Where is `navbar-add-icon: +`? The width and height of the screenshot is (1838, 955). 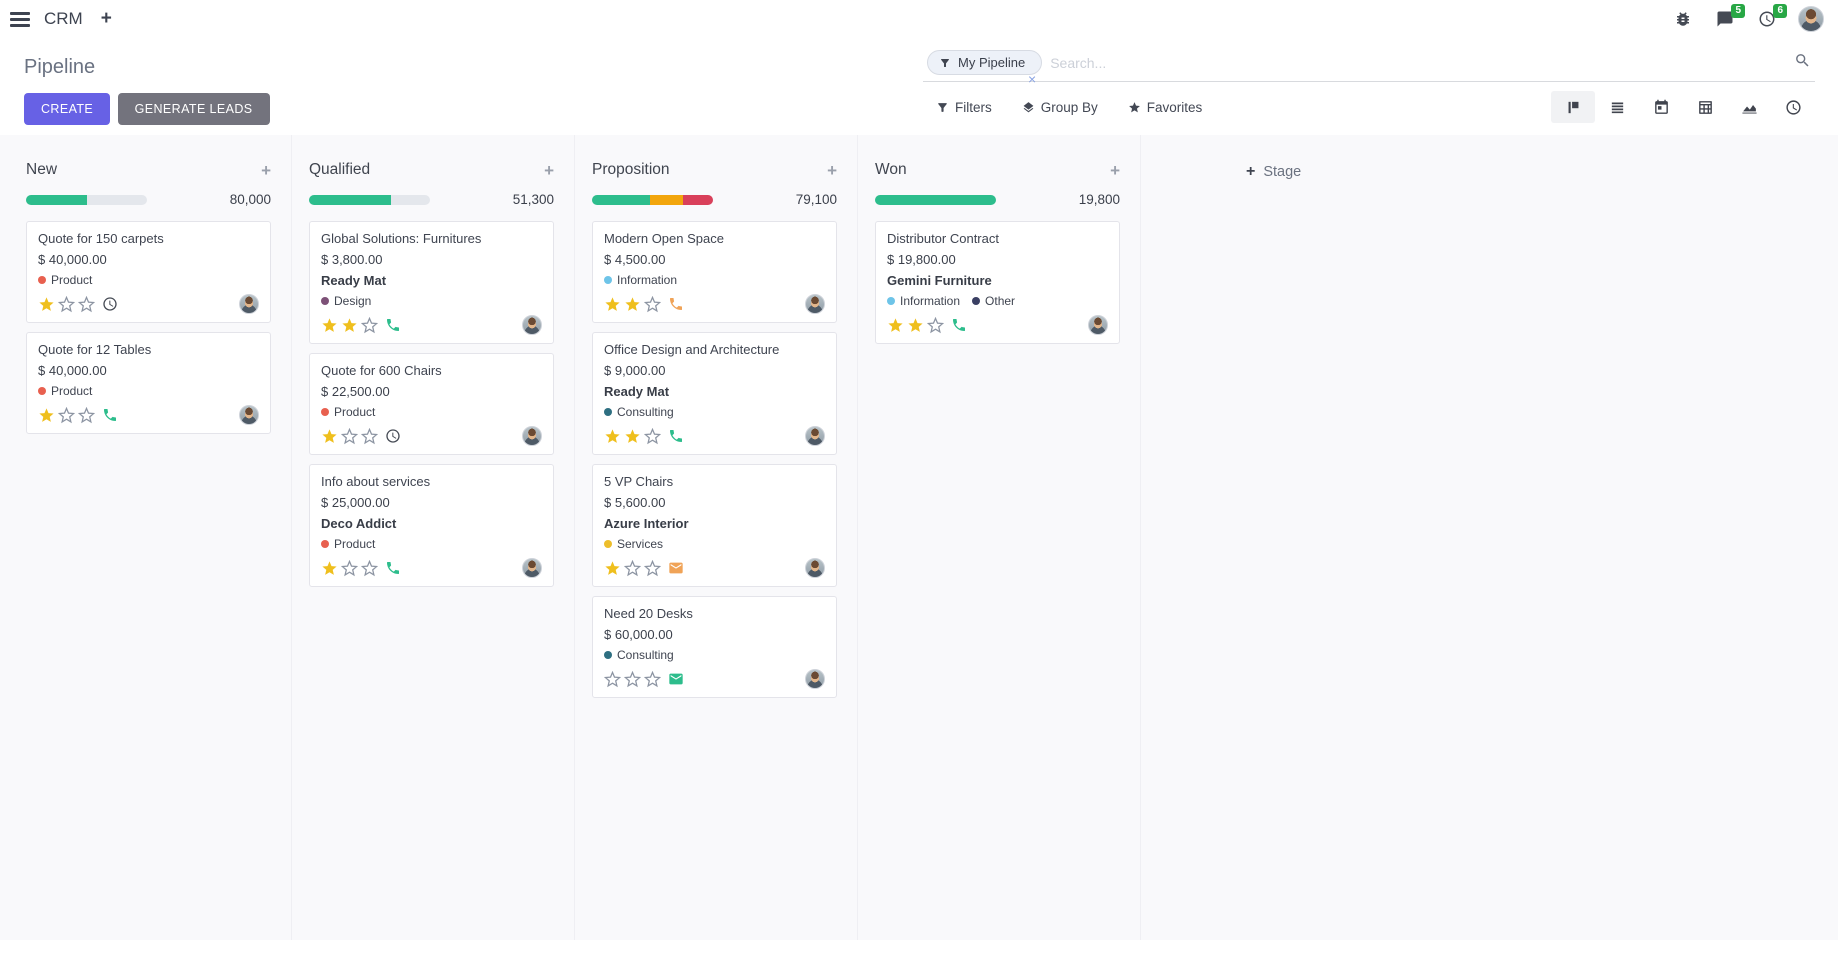
navbar-add-icon: + is located at coordinates (106, 18).